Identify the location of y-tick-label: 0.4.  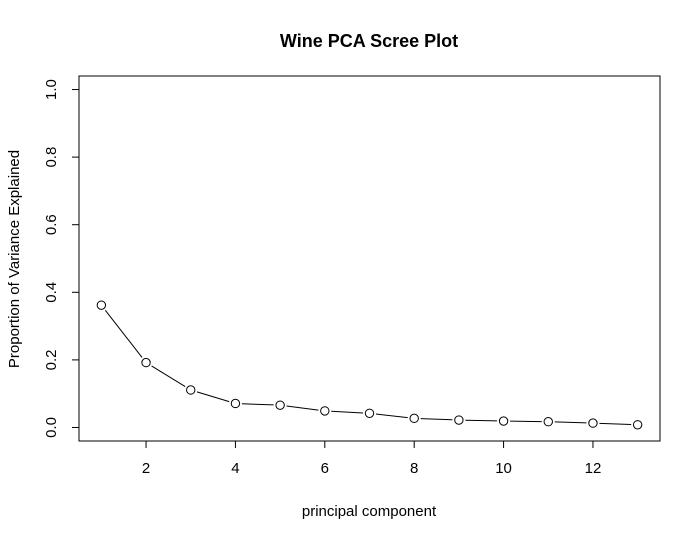
(51, 292).